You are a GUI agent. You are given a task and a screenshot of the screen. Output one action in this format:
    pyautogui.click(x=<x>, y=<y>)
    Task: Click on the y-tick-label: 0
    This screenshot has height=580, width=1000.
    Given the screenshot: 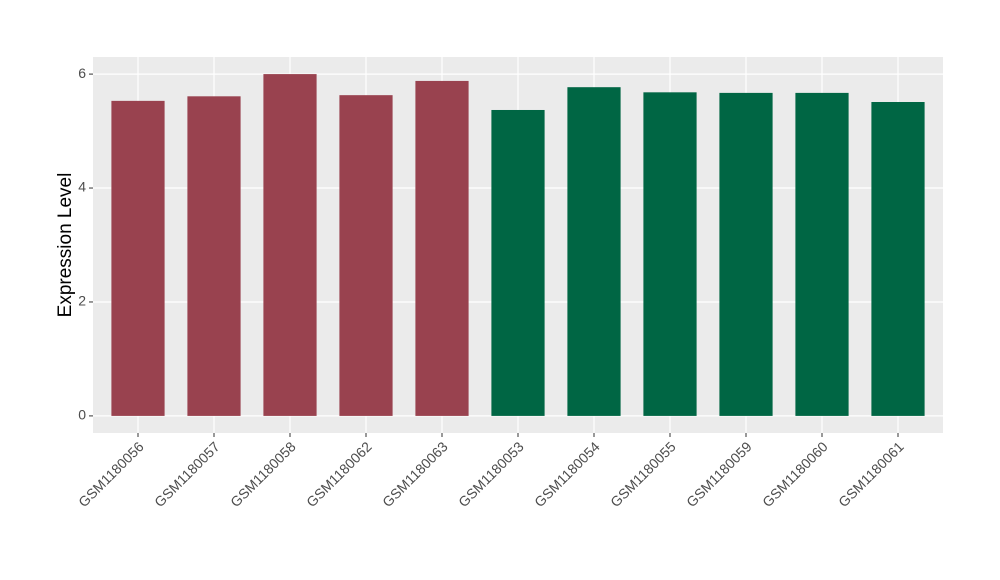 What is the action you would take?
    pyautogui.click(x=82, y=415)
    